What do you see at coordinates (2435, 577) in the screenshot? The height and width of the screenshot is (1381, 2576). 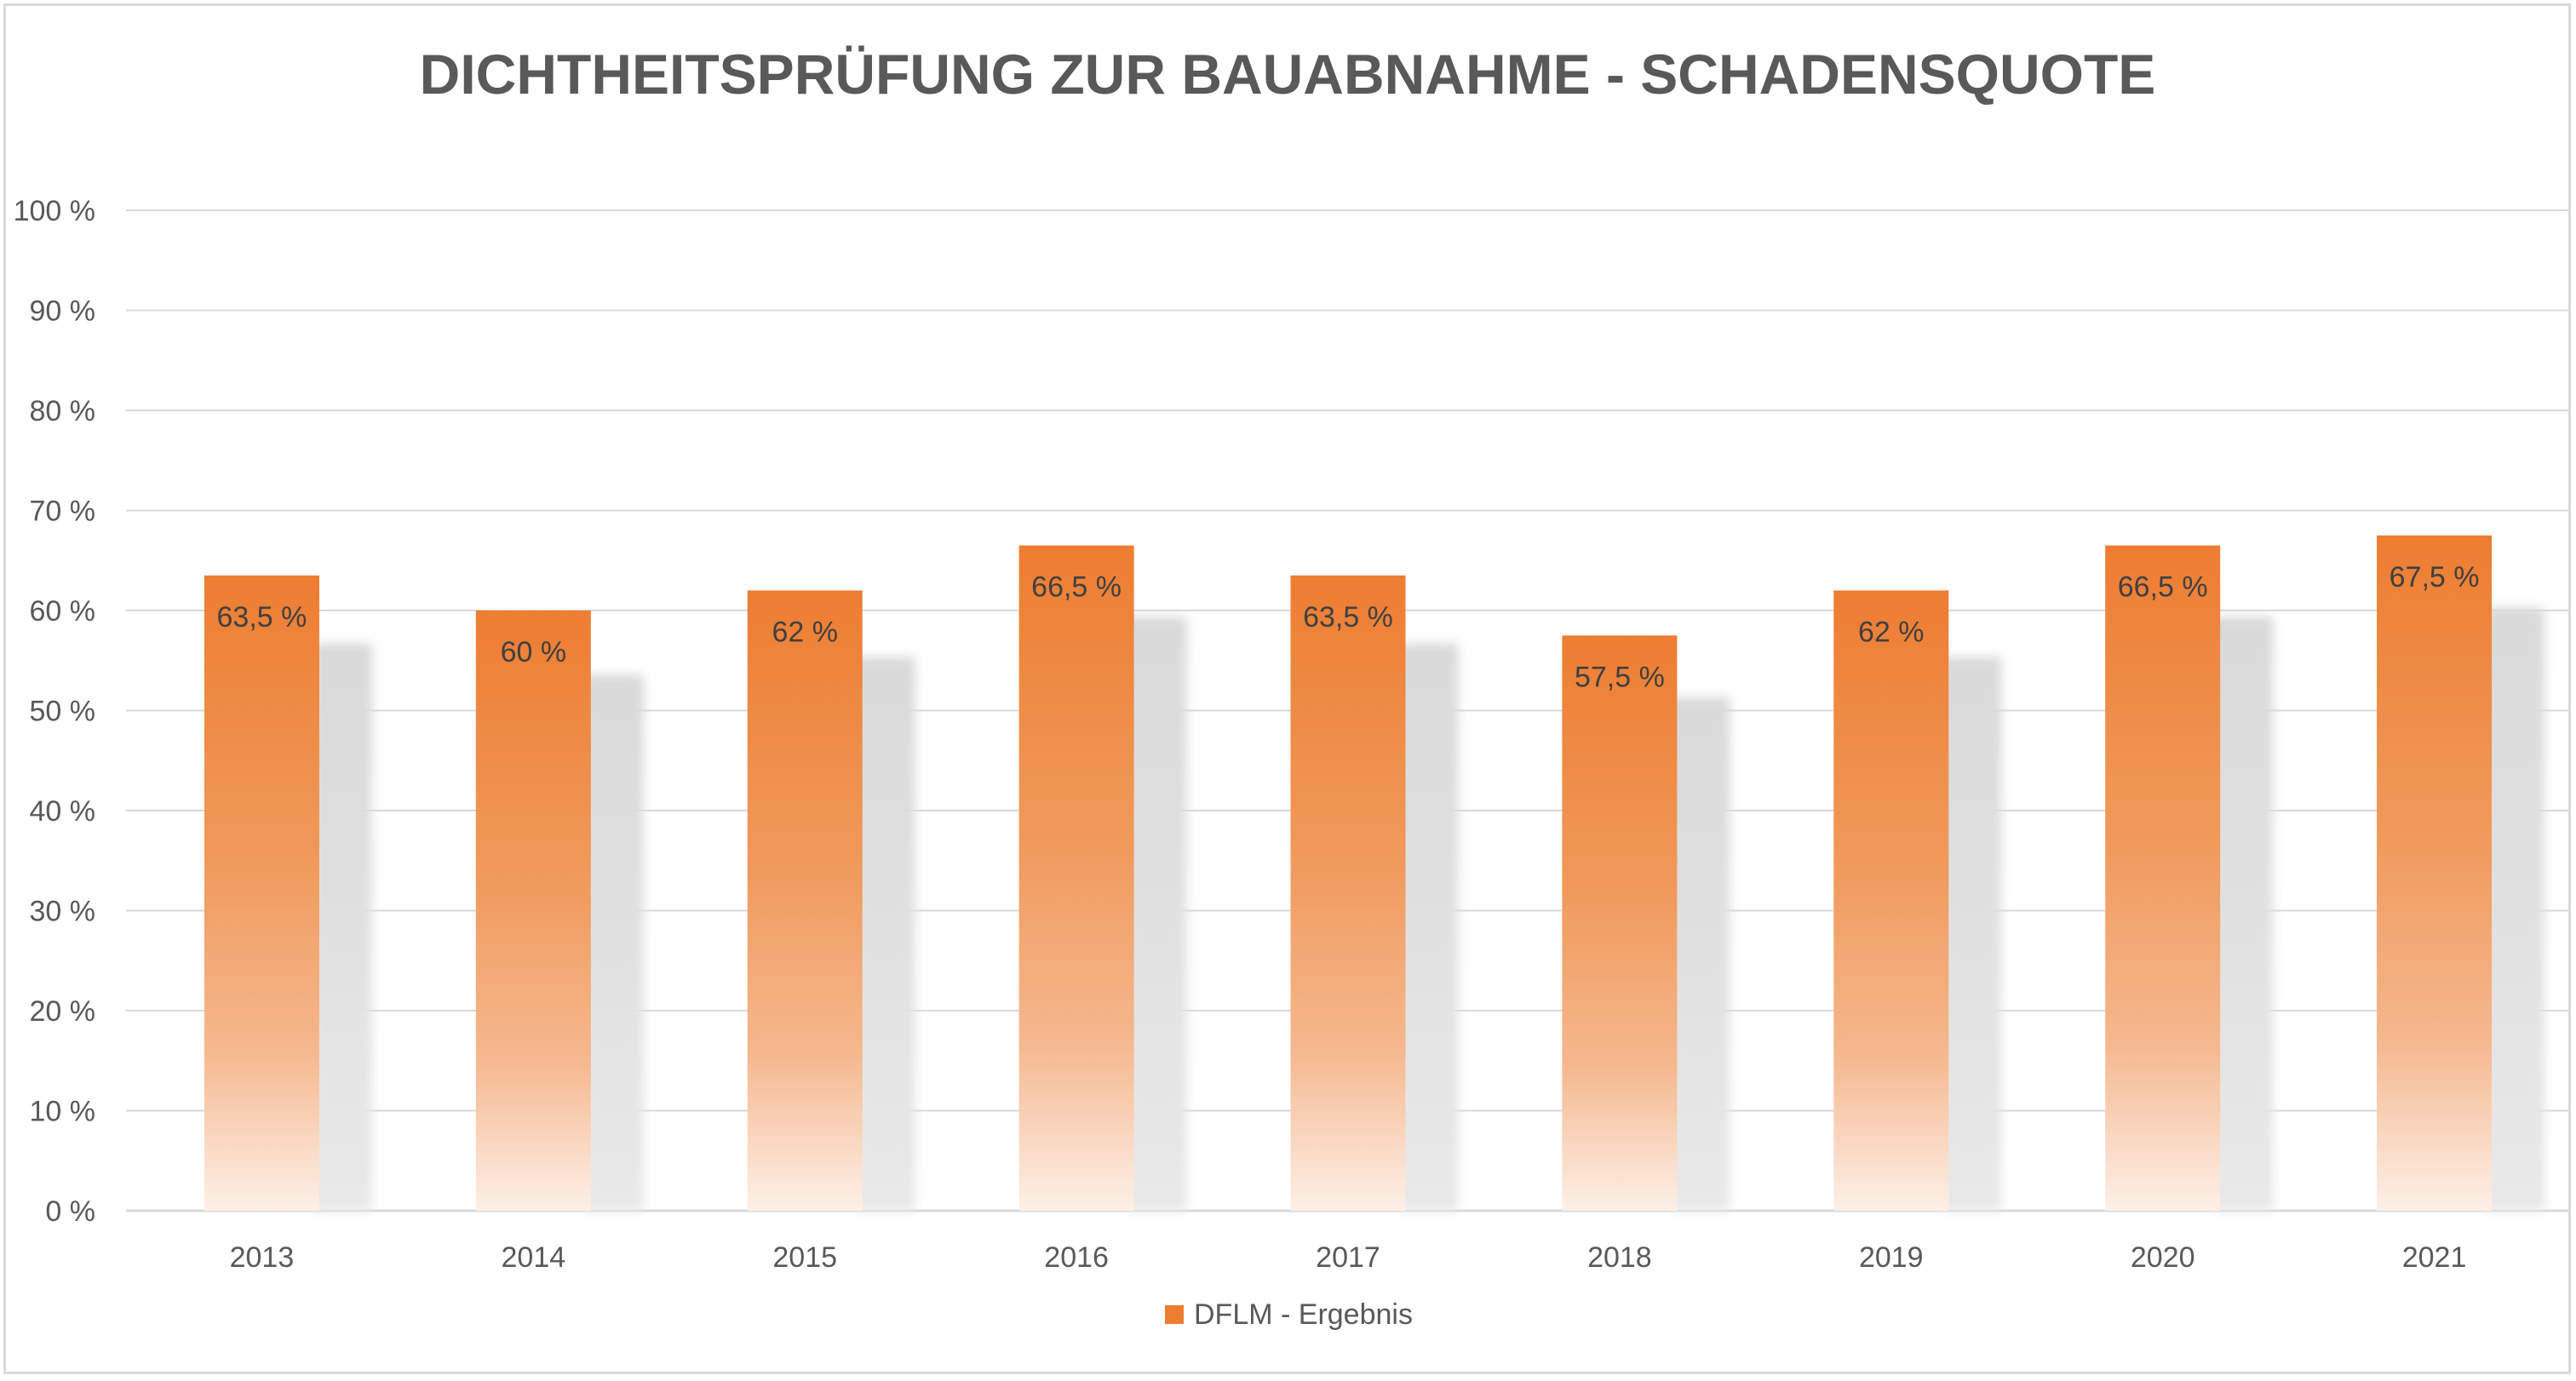 I see `data-label: 67,5 %` at bounding box center [2435, 577].